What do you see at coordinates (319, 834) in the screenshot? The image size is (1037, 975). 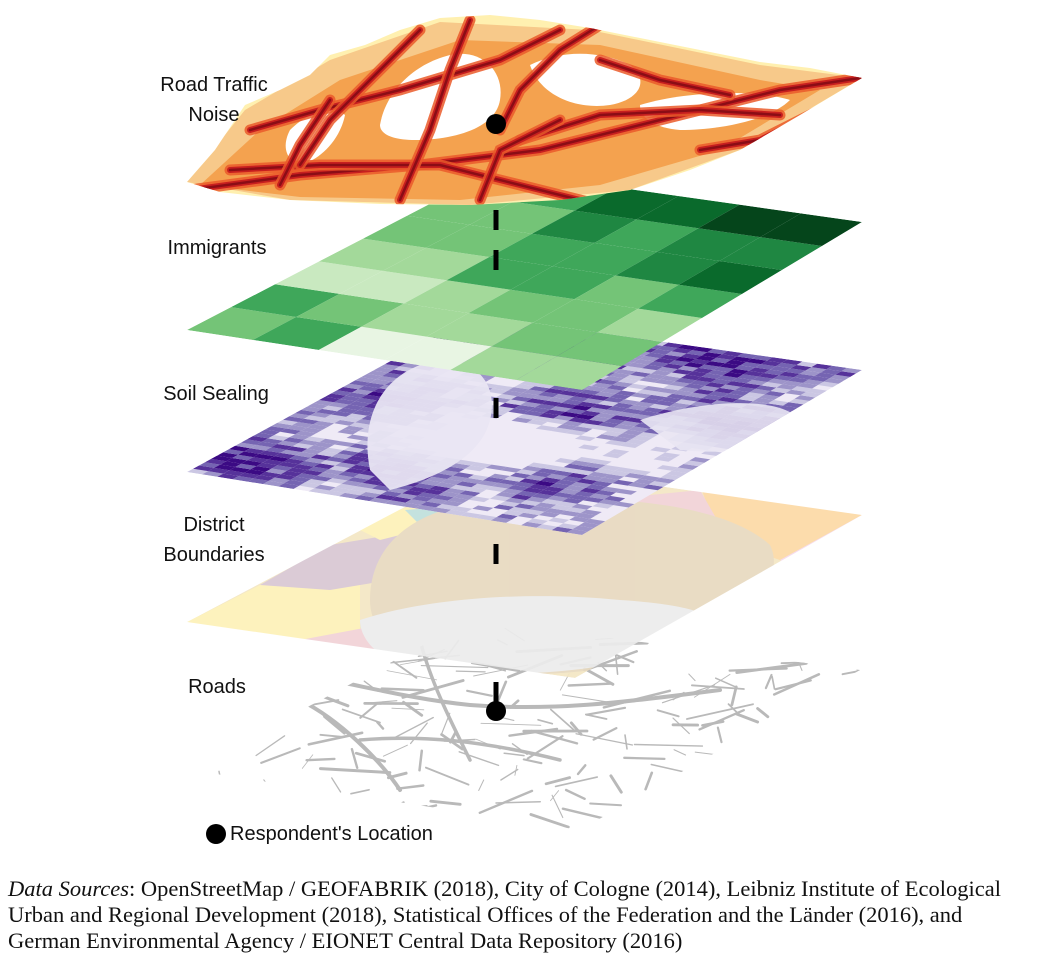 I see `legend: Respondent's Location` at bounding box center [319, 834].